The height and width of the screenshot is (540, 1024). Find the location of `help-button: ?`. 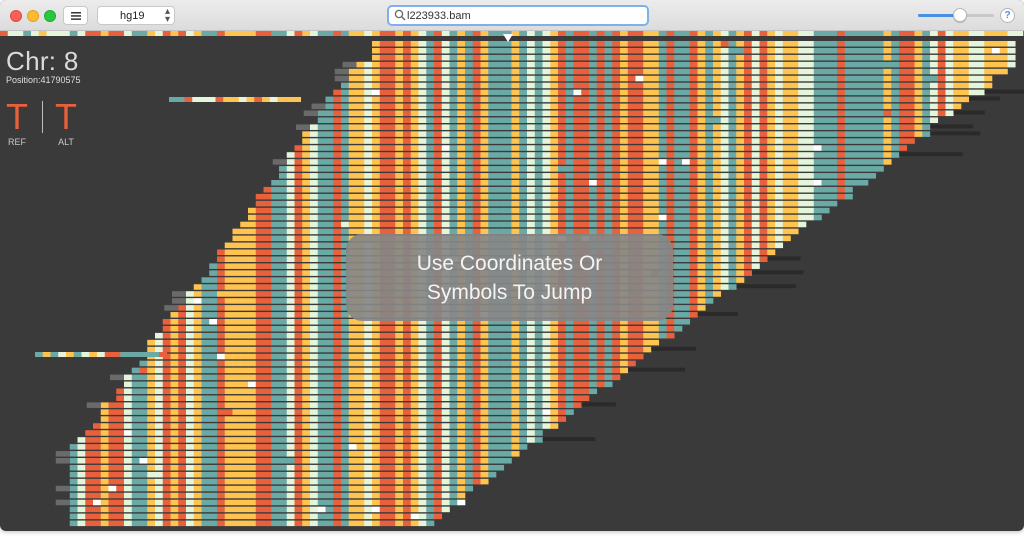

help-button: ? is located at coordinates (1007, 15).